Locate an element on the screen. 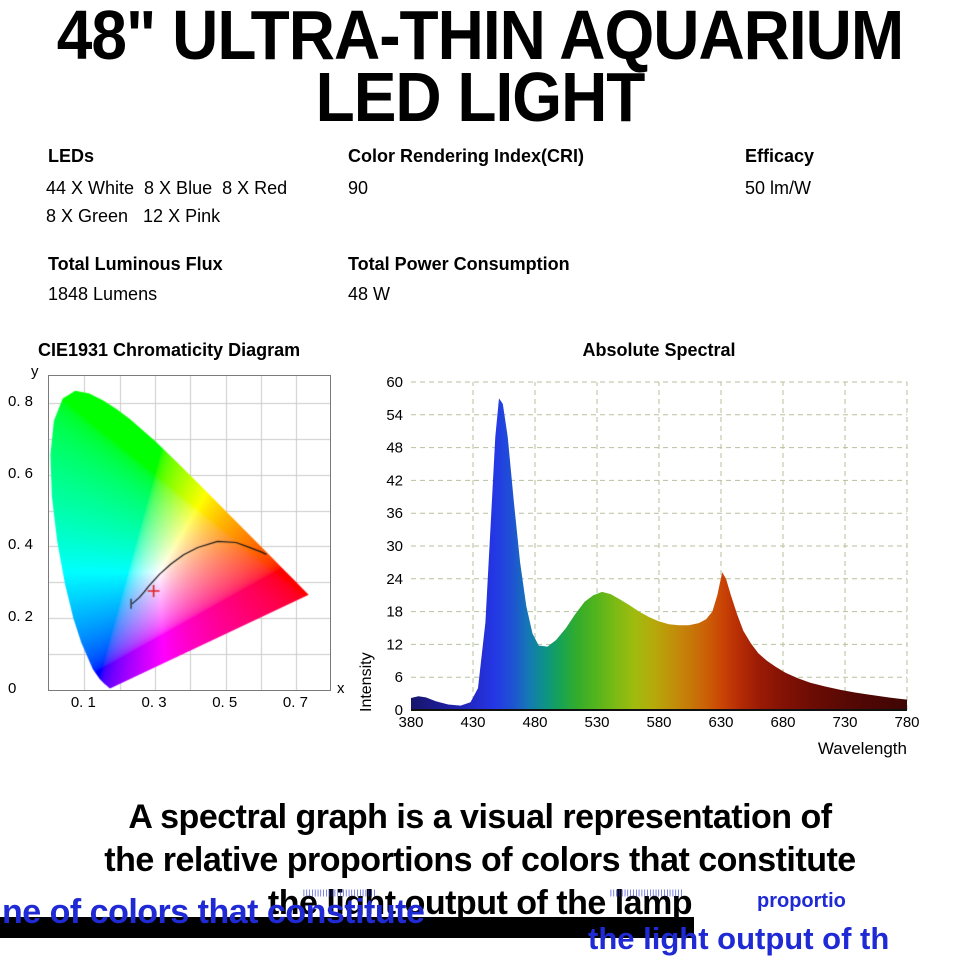  spectral-x-tick-label: 680 is located at coordinates (782, 722).